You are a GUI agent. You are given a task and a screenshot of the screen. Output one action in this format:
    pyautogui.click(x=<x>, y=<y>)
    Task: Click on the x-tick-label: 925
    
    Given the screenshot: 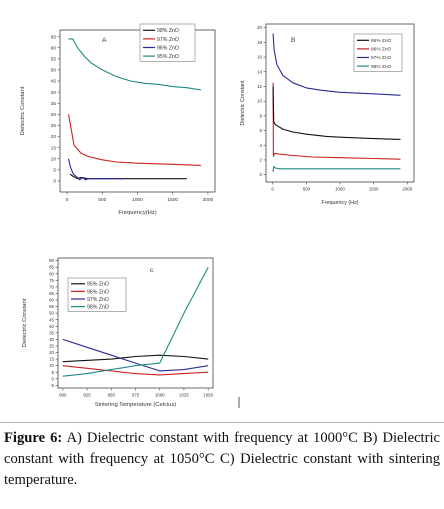 What is the action you would take?
    pyautogui.click(x=87, y=394)
    